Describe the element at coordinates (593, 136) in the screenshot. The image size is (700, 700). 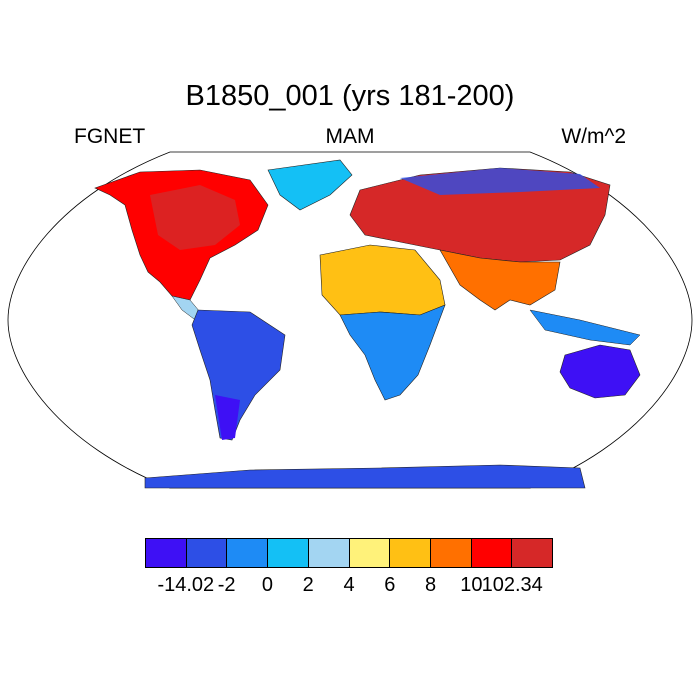
I see `units-label: W/m^2` at that location.